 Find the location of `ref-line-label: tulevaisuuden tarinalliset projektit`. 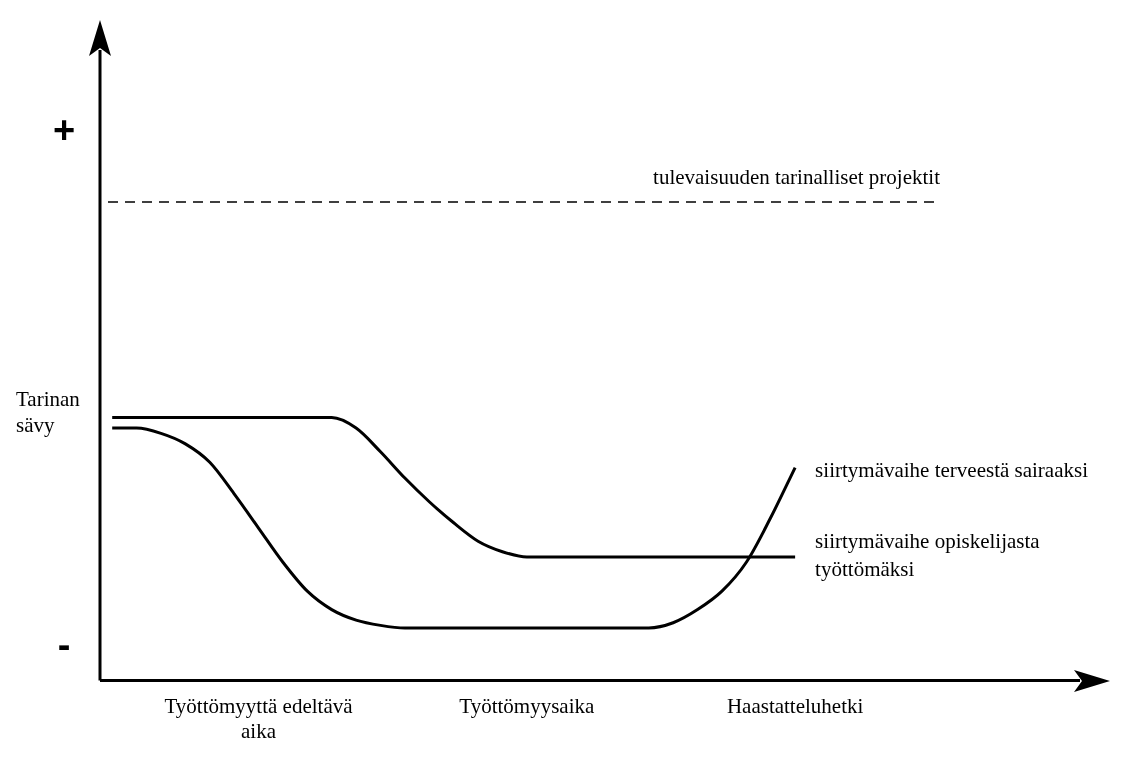

ref-line-label: tulevaisuuden tarinalliset projektit is located at coordinates (797, 176).